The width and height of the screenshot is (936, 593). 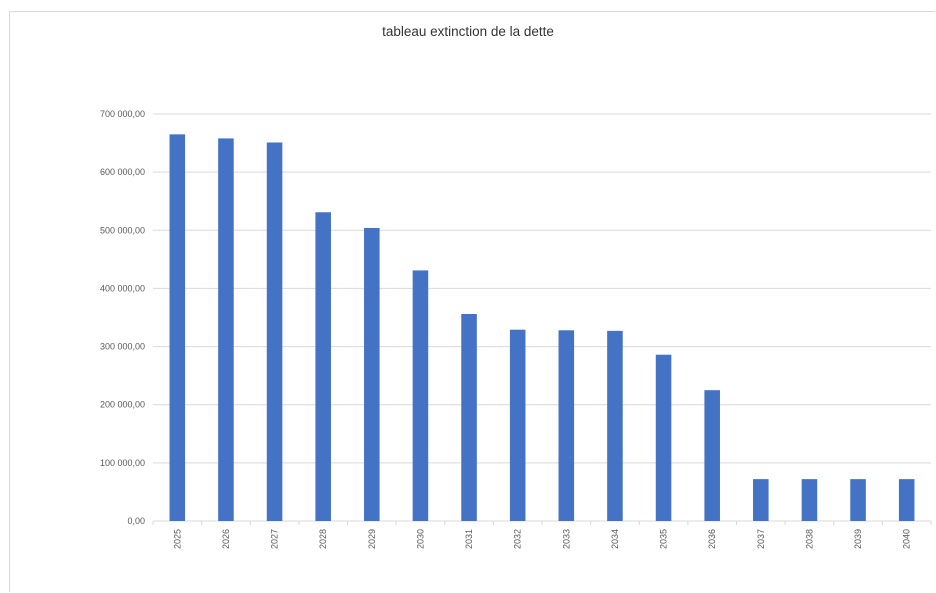 I want to click on x-tick-label: 2039, so click(x=858, y=539).